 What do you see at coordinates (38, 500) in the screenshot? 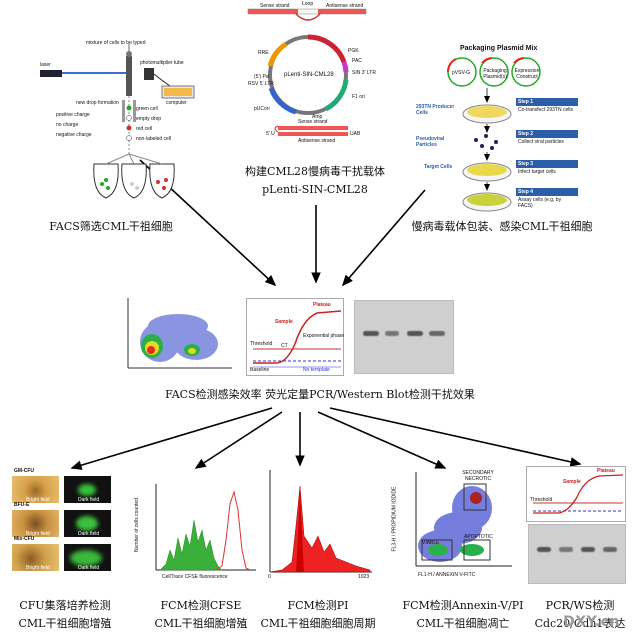
I see `cfu-bright-1: Bright field` at bounding box center [38, 500].